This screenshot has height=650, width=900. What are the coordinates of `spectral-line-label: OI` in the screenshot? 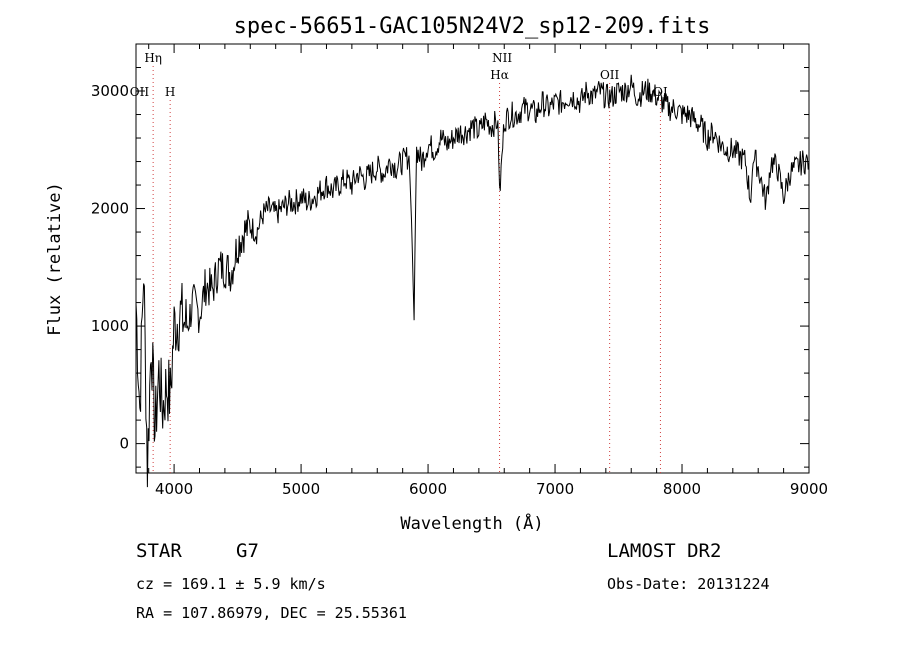 It's located at (660, 92).